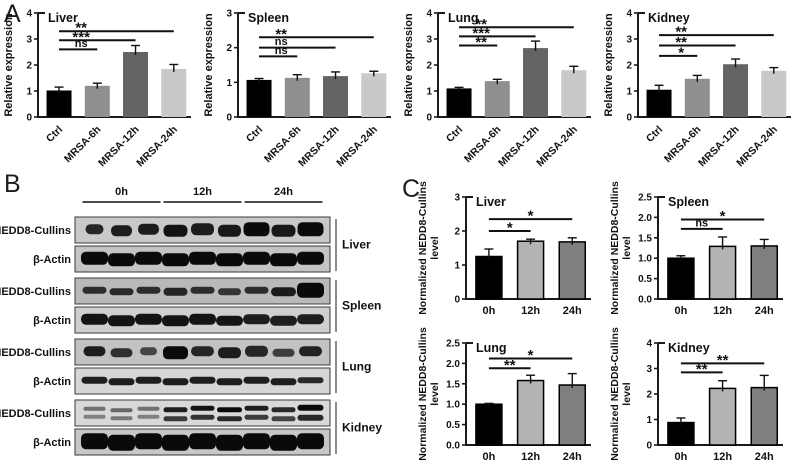 This screenshot has width=800, height=473. I want to click on chart-title: Kidney, so click(669, 18).